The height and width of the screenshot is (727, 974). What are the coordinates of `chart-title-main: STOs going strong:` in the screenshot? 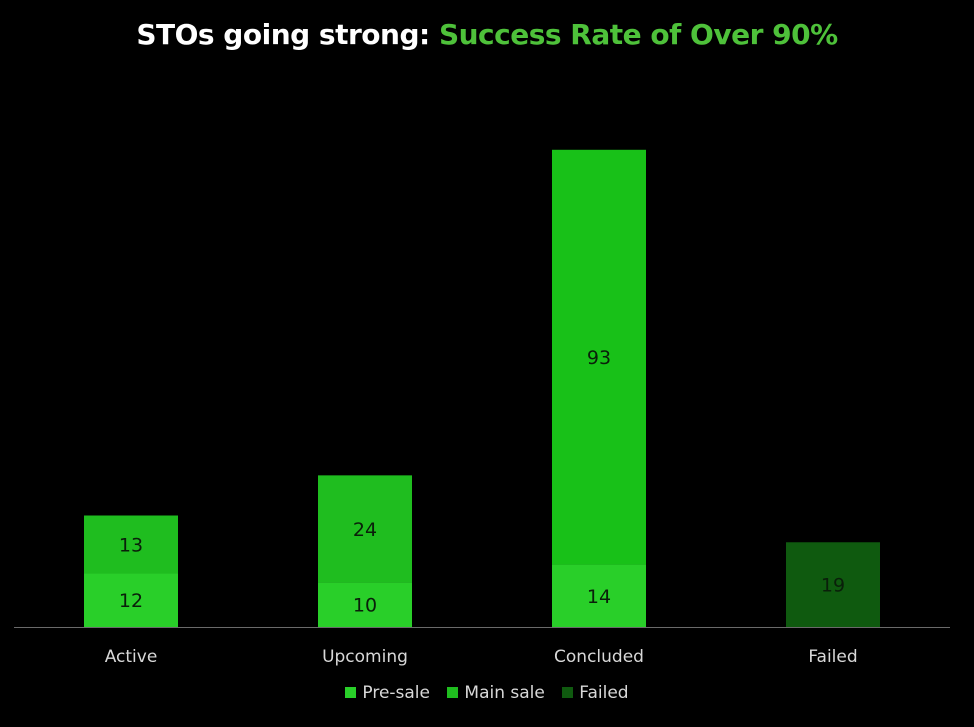 It's located at (287, 34).